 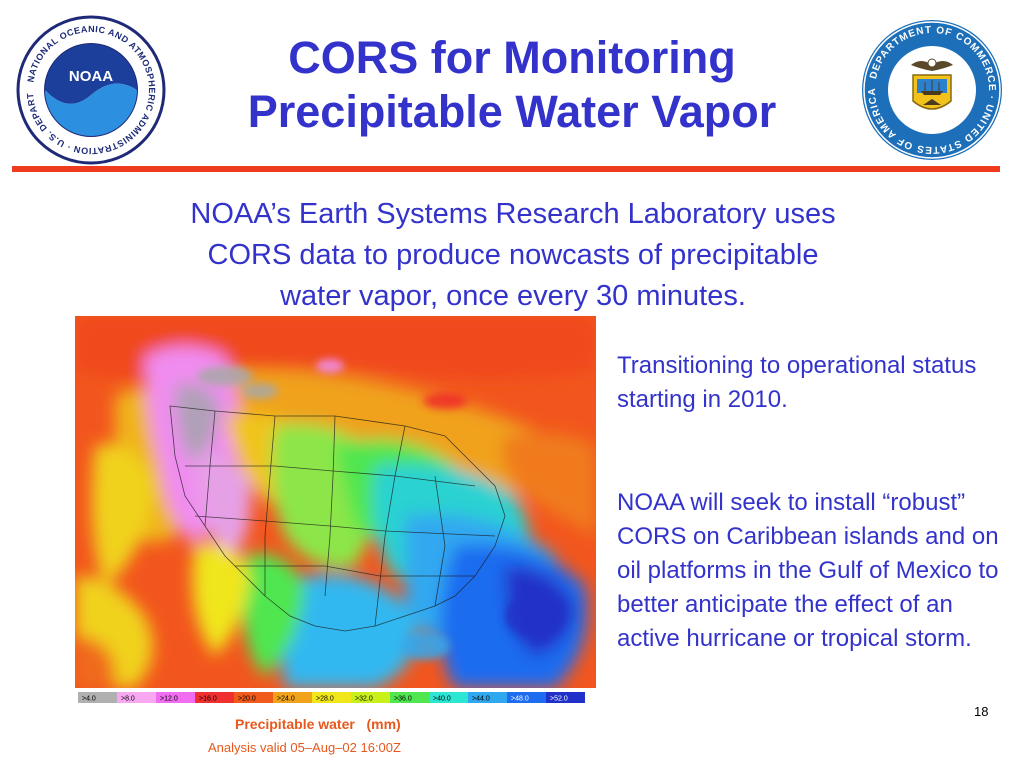 I want to click on legend-label: >52.0, so click(x=559, y=699).